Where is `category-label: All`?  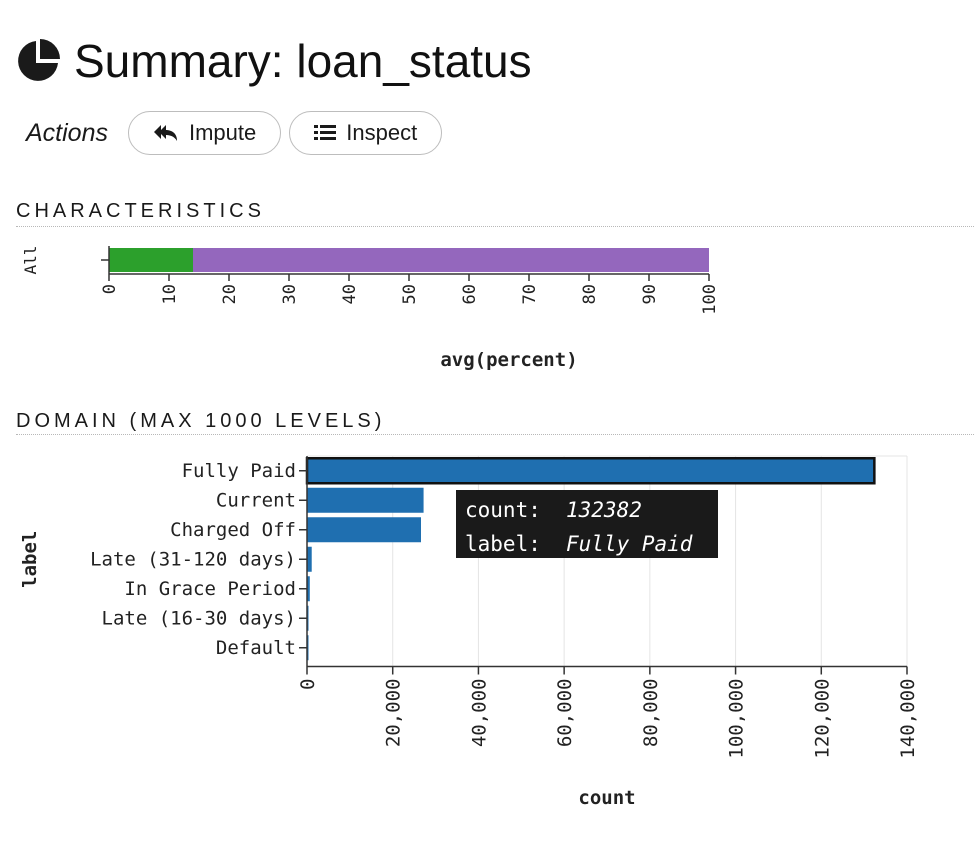
category-label: All is located at coordinates (30, 260).